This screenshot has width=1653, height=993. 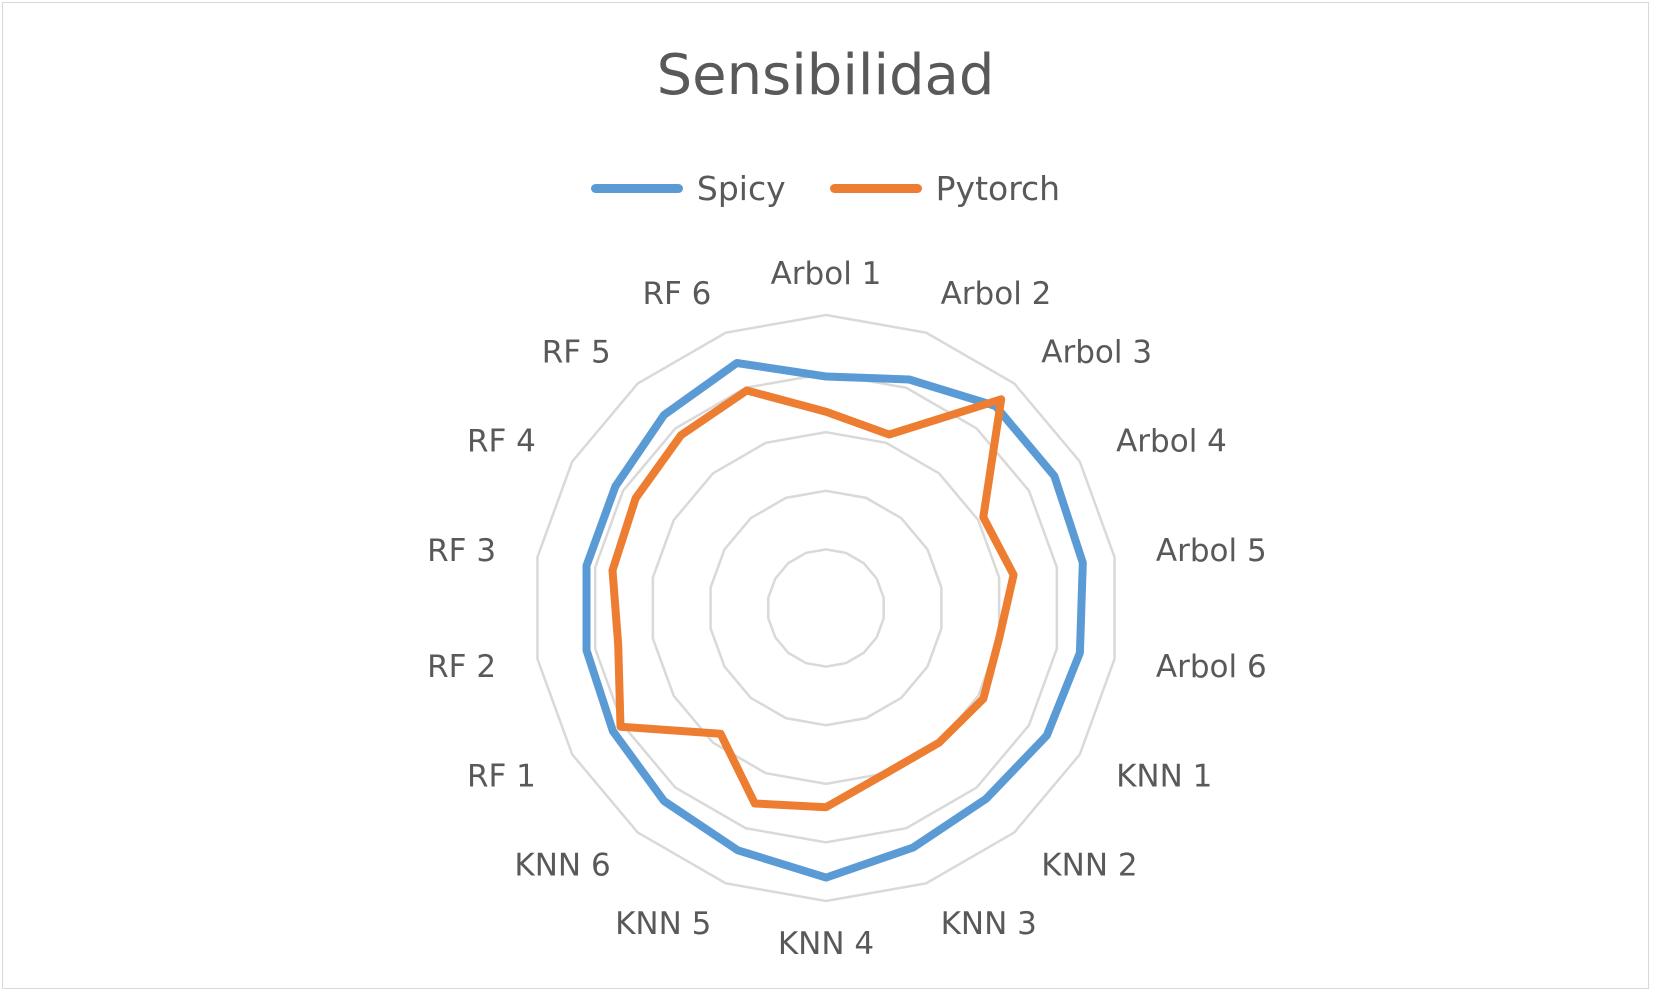 What do you see at coordinates (989, 924) in the screenshot?
I see `axis-label-knn-3: KNN 3` at bounding box center [989, 924].